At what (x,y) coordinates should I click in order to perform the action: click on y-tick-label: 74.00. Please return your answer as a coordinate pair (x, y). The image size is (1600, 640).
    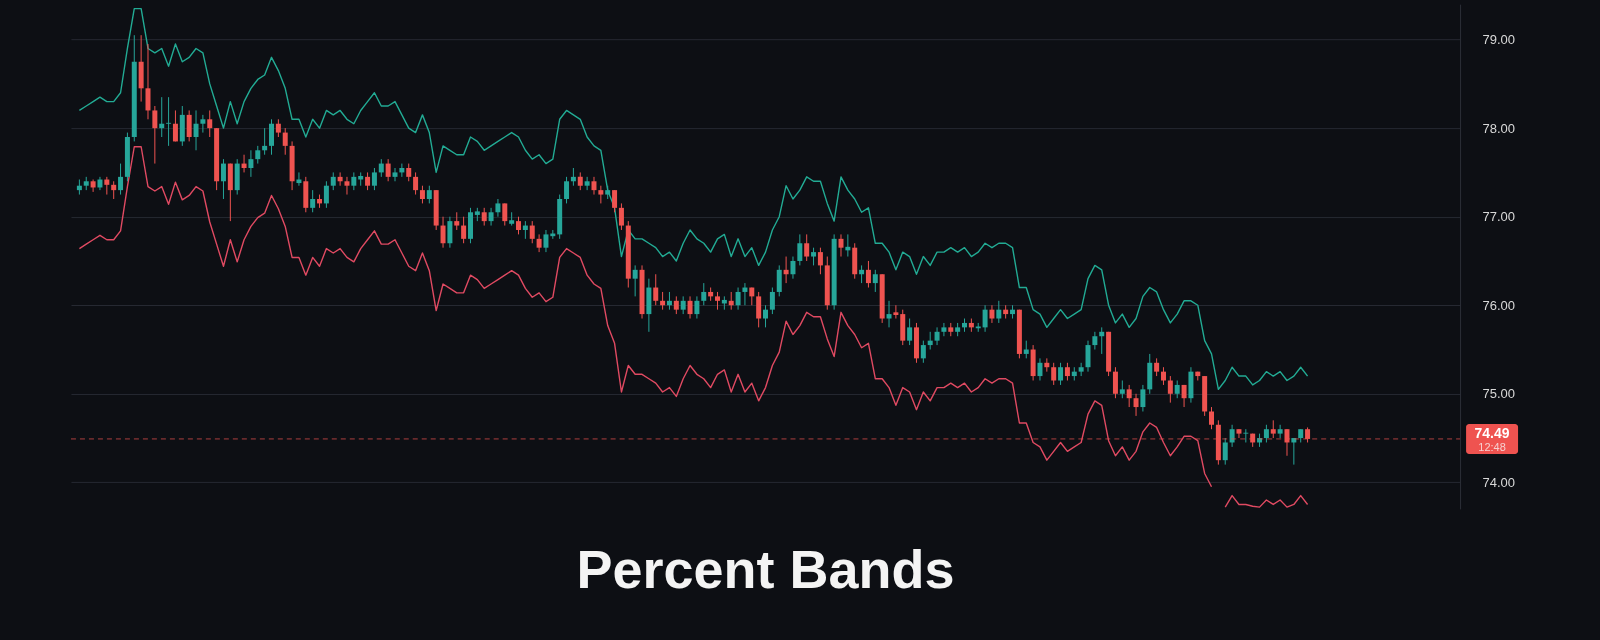
    Looking at the image, I should click on (1499, 482).